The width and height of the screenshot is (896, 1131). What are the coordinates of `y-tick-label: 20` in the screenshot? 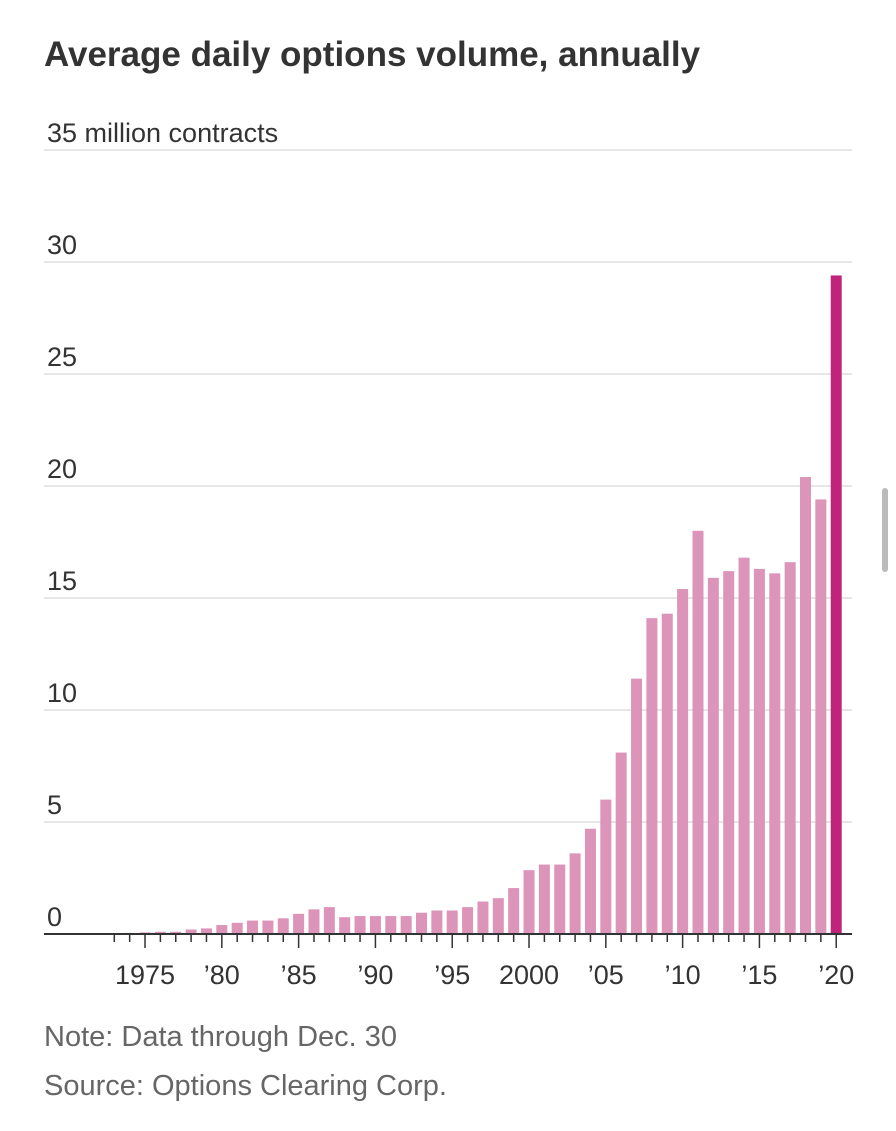 It's located at (62, 469).